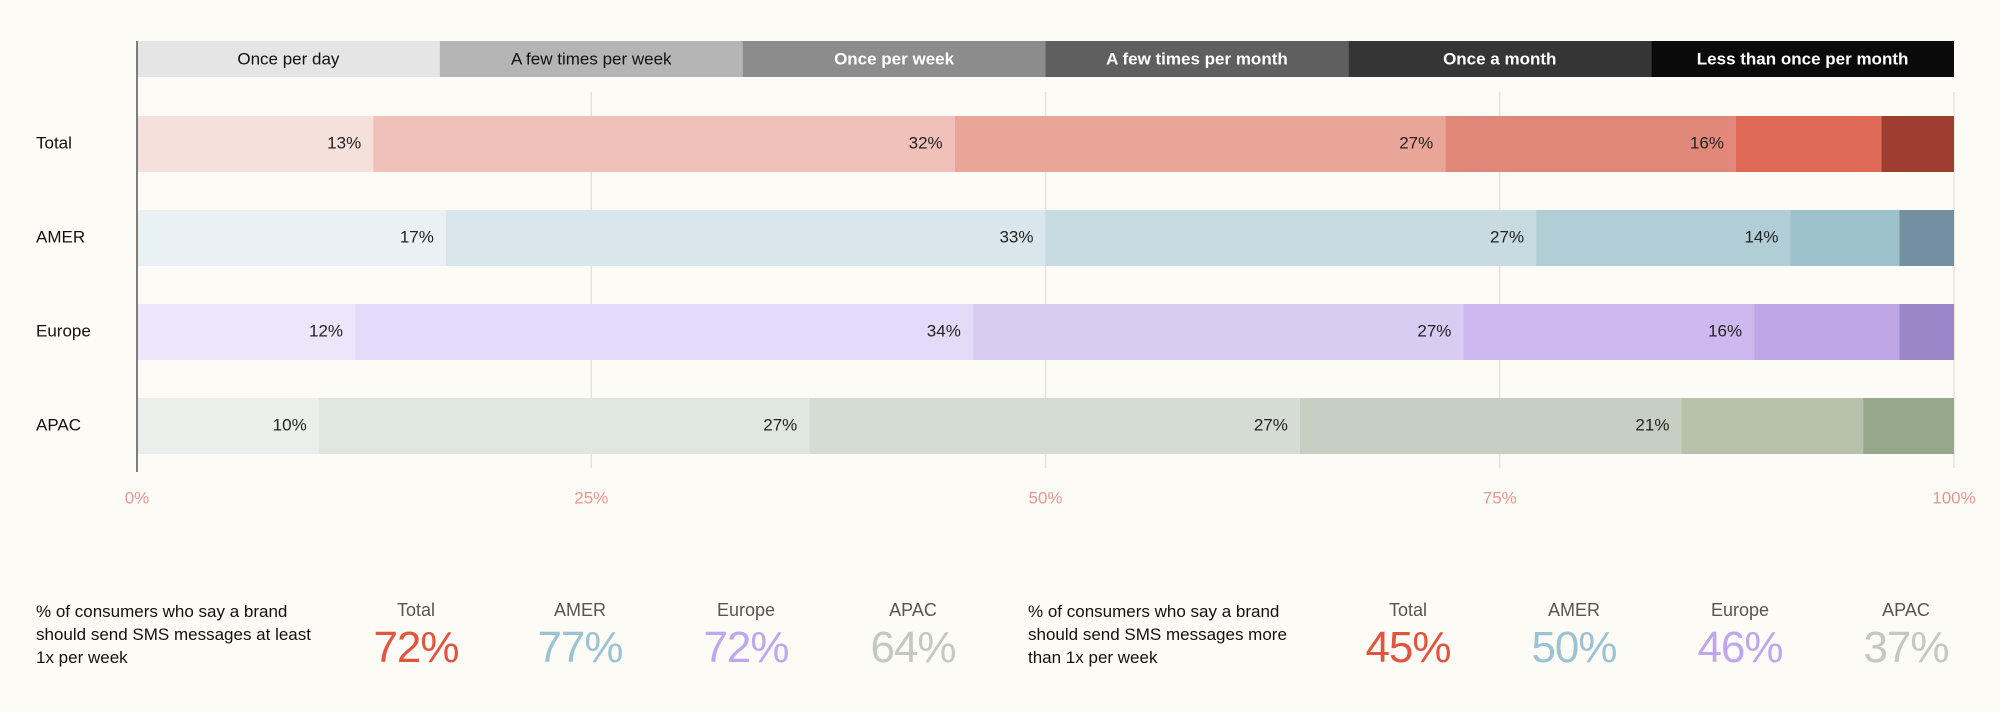 This screenshot has height=712, width=2000. What do you see at coordinates (58, 424) in the screenshot?
I see `y-tick-label: APAC` at bounding box center [58, 424].